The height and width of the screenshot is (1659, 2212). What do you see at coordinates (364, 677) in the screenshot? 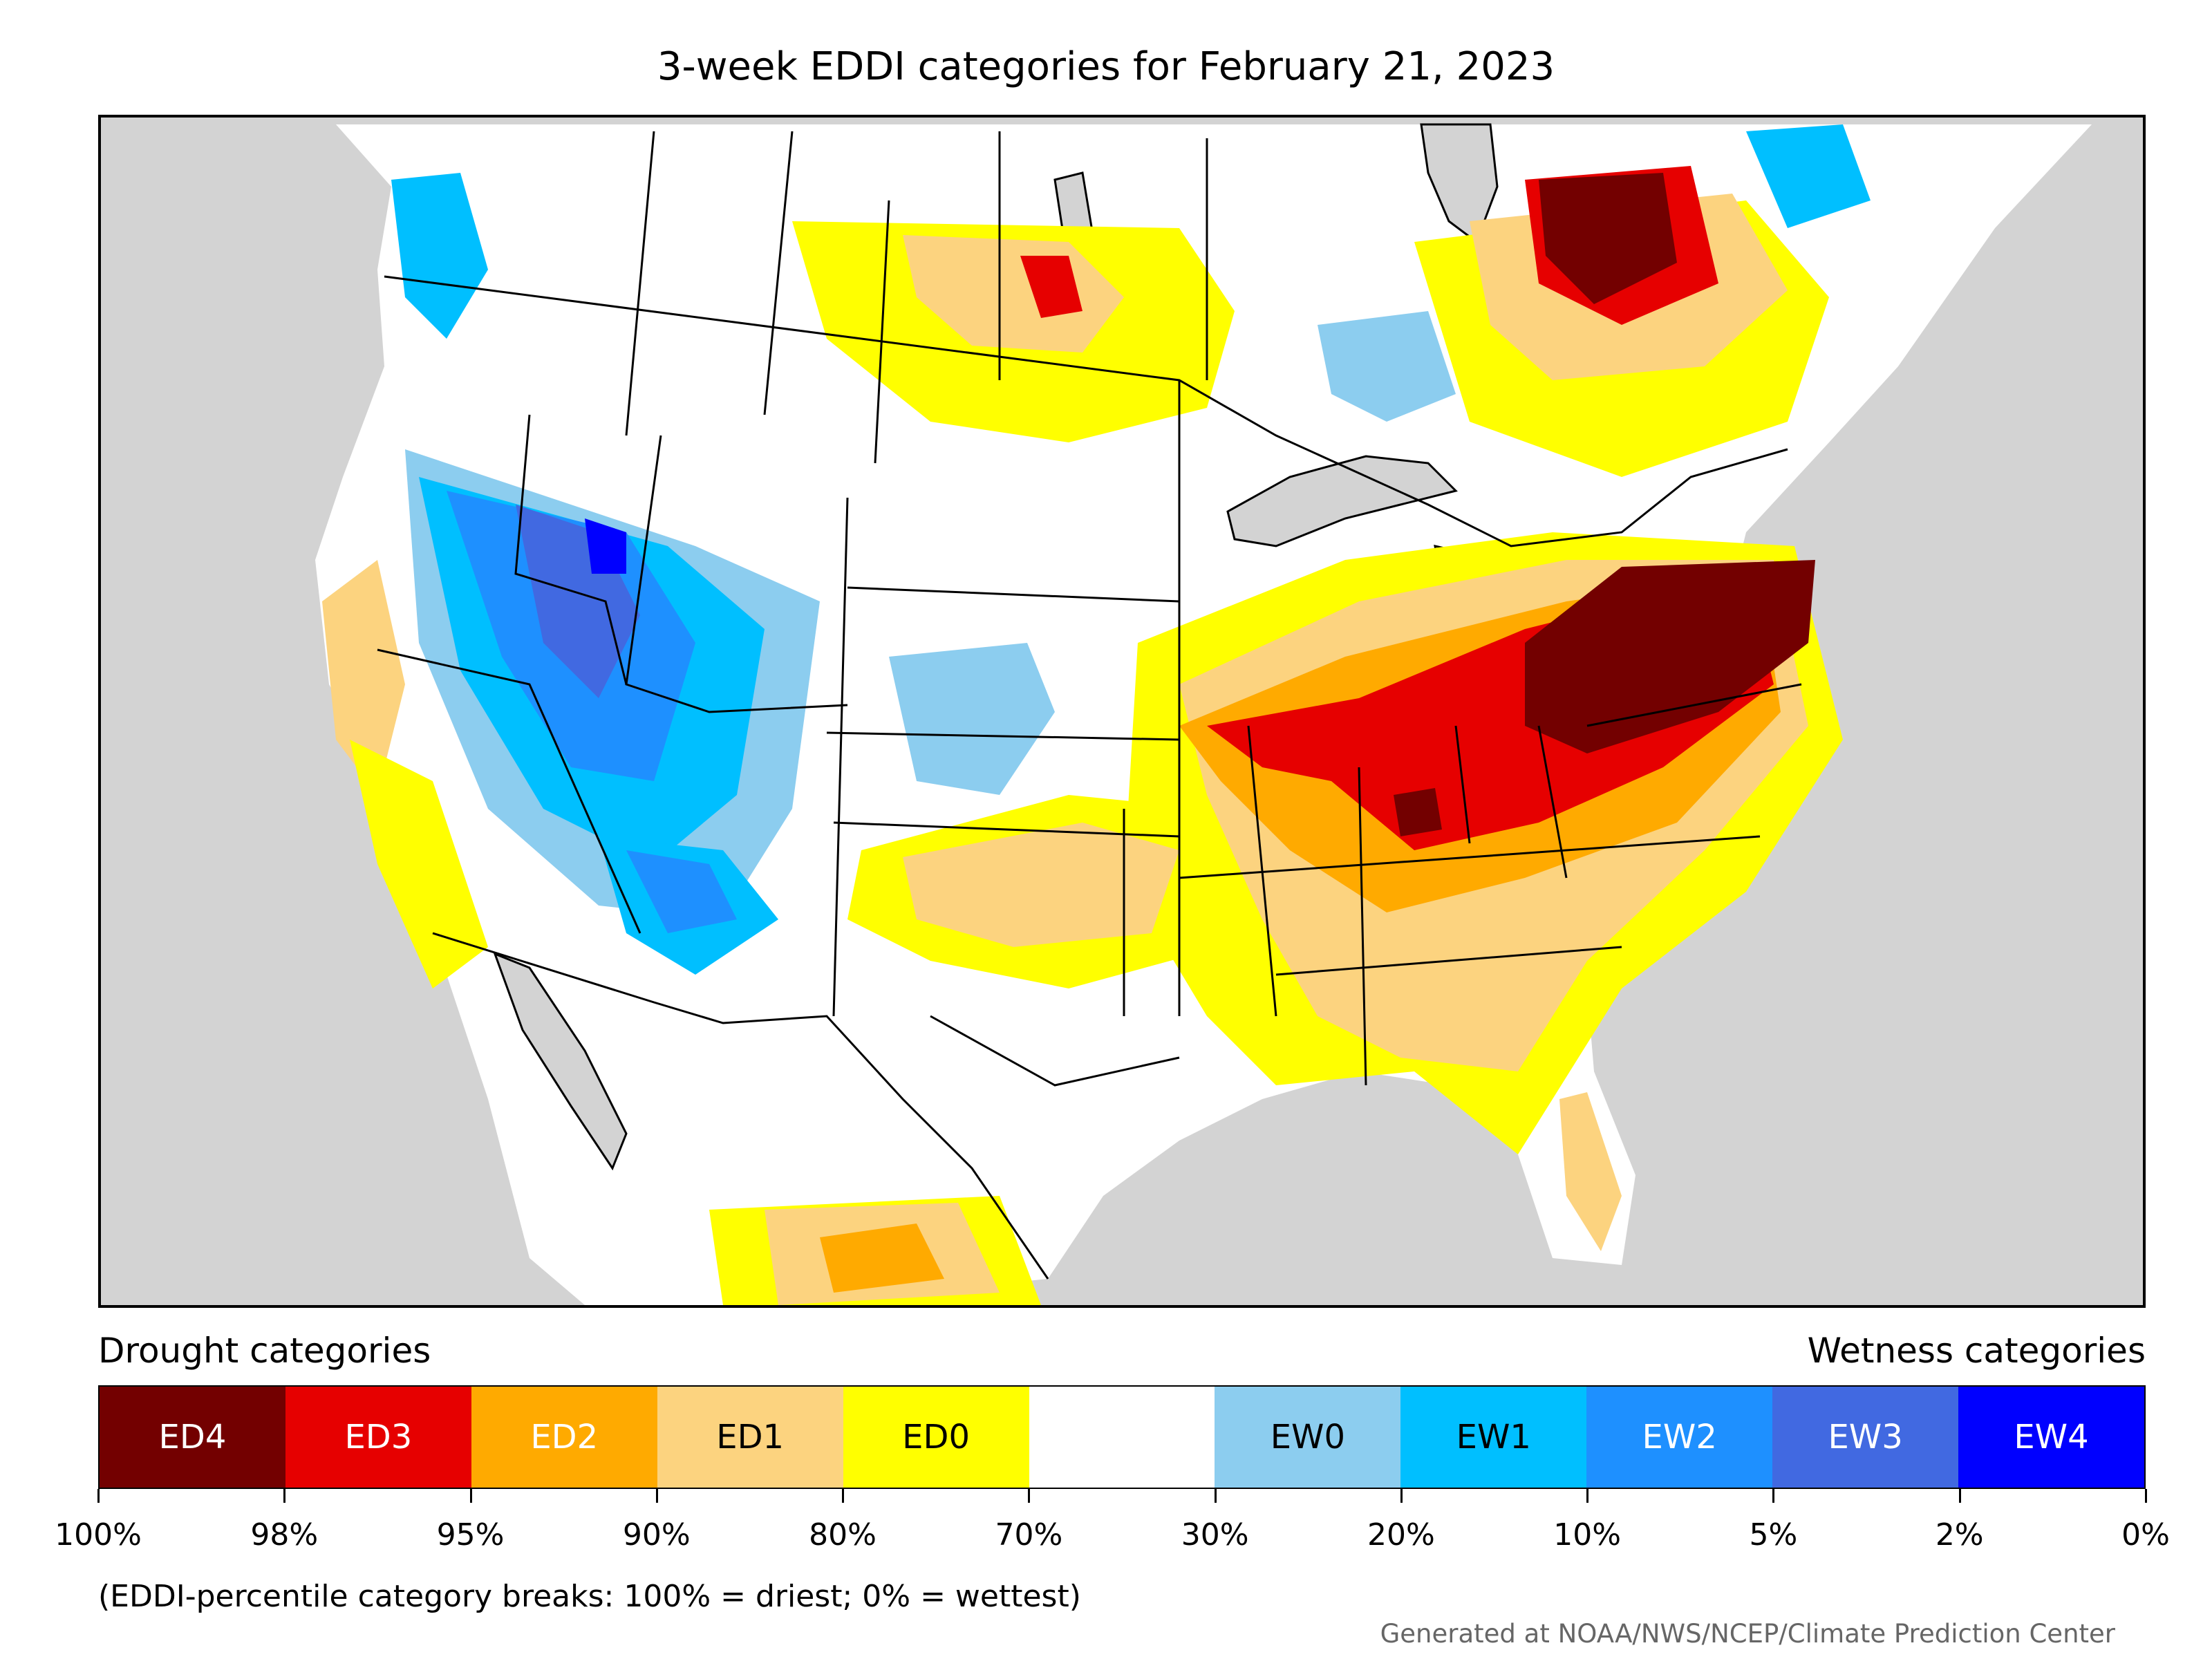
I see `ed1-region-west-coast` at bounding box center [364, 677].